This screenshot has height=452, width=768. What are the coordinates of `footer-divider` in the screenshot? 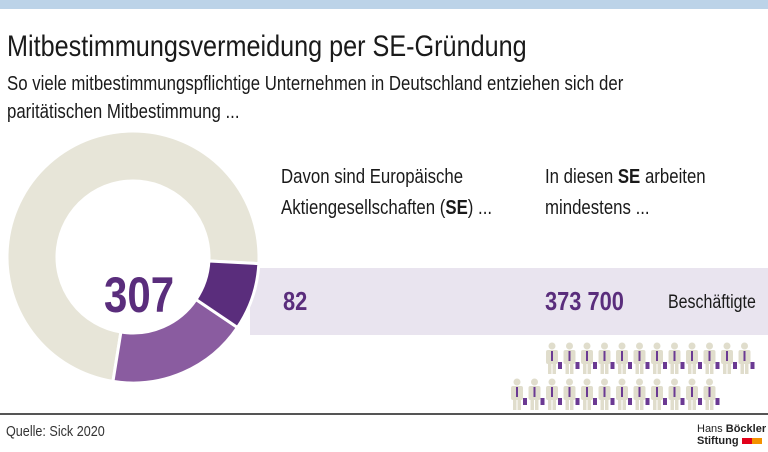 It's located at (384, 414).